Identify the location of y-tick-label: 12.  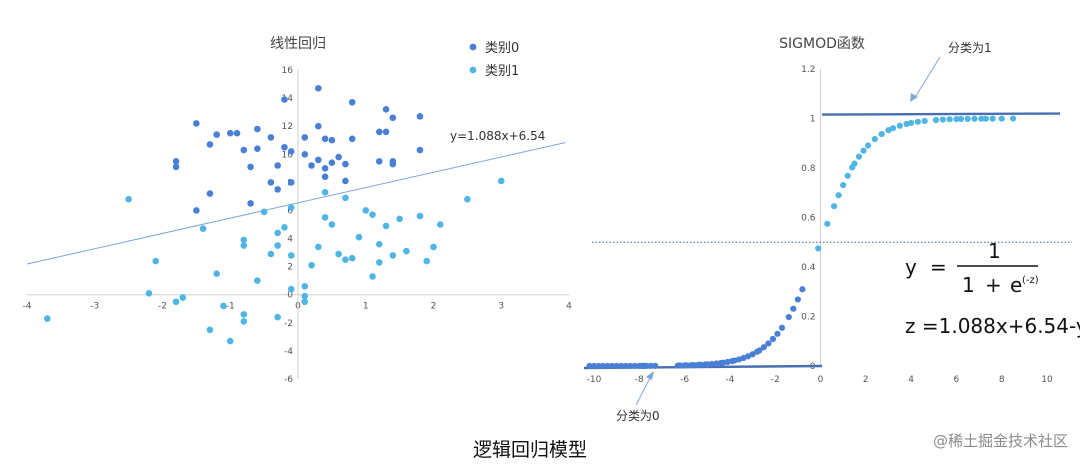
(287, 127).